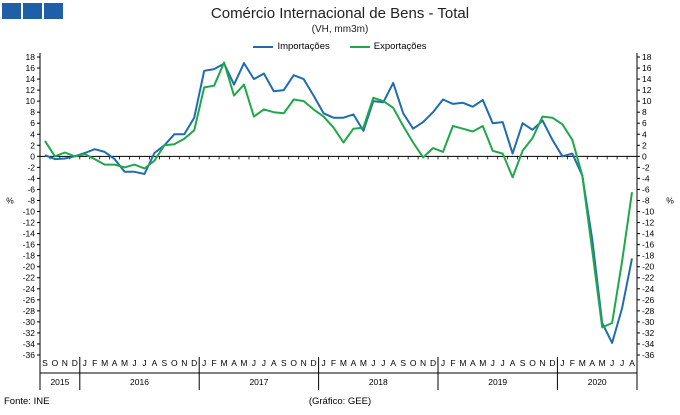  Describe the element at coordinates (29, 311) in the screenshot. I see `y-tick-label-left: -28` at that location.